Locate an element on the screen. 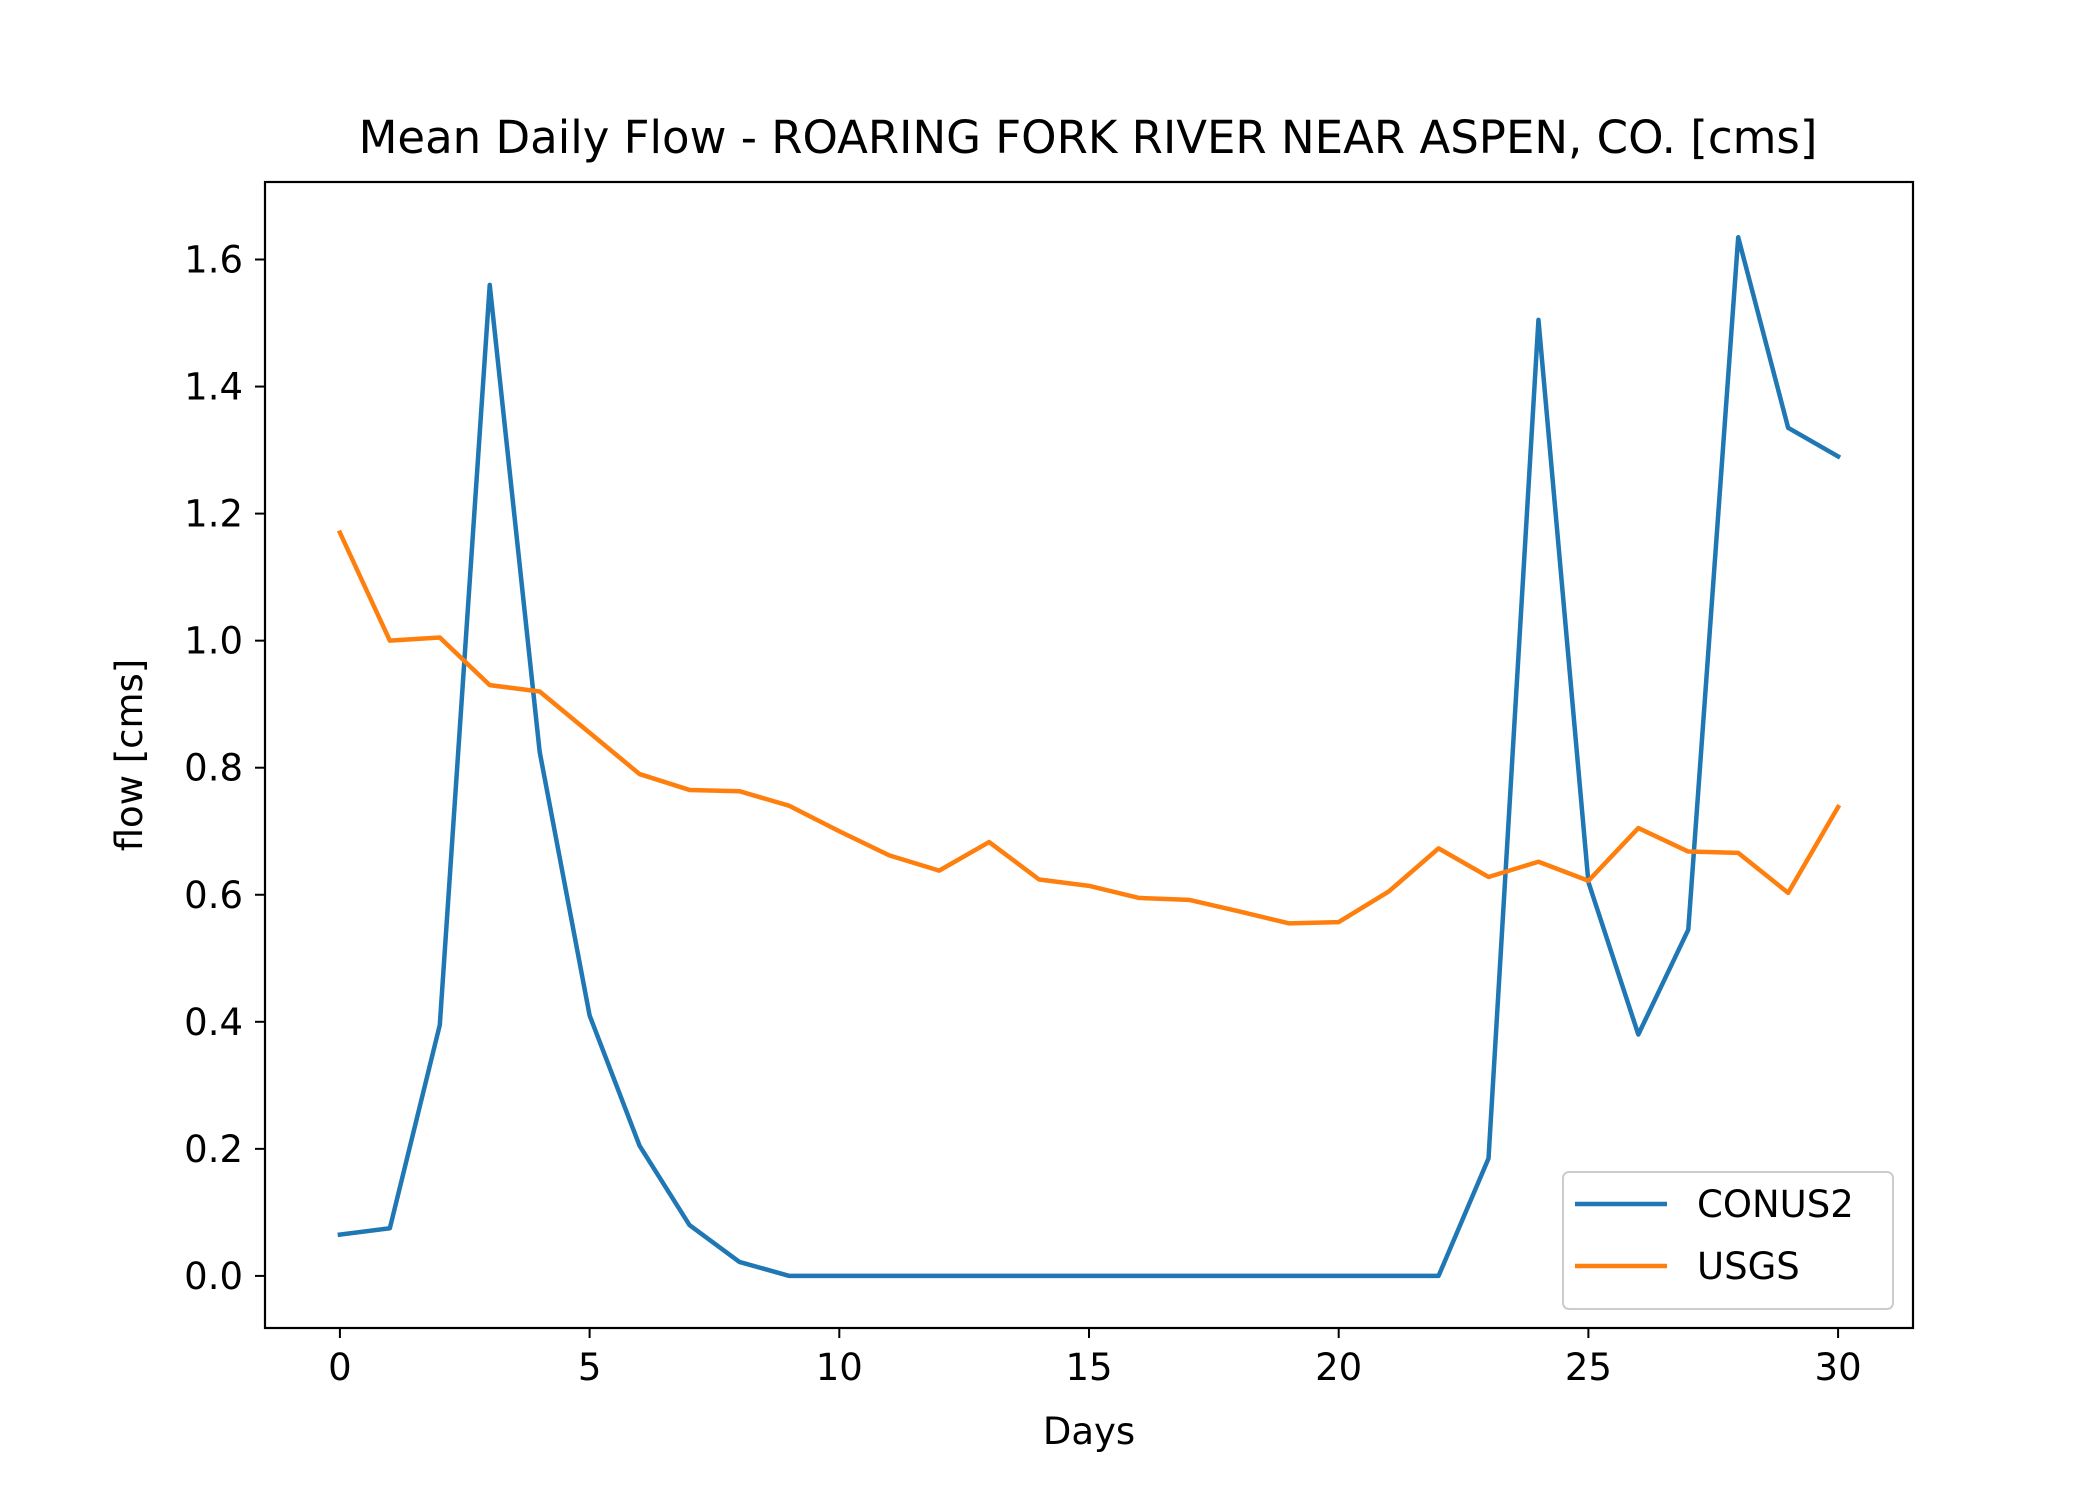  y-axis-label: flow [cms] is located at coordinates (129, 755).